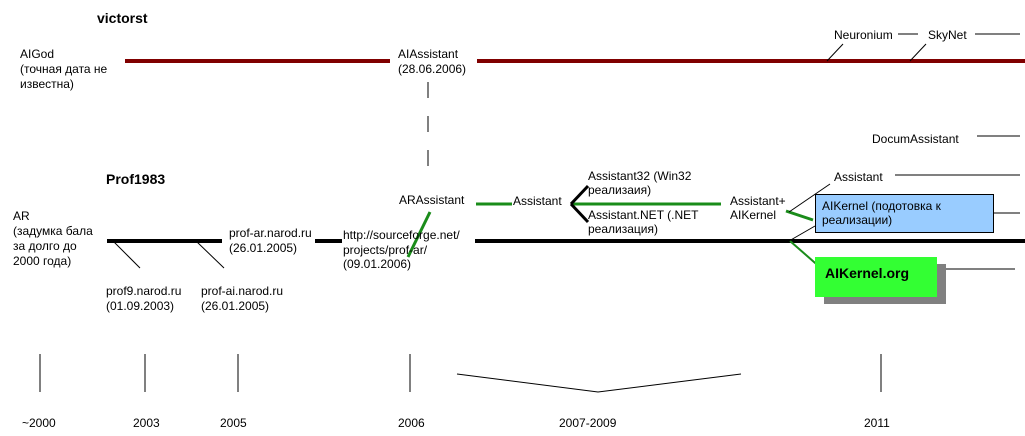 This screenshot has height=436, width=1025. Describe the element at coordinates (235, 306) in the screenshot. I see `profai-label-2: (26.01.2005)` at that location.